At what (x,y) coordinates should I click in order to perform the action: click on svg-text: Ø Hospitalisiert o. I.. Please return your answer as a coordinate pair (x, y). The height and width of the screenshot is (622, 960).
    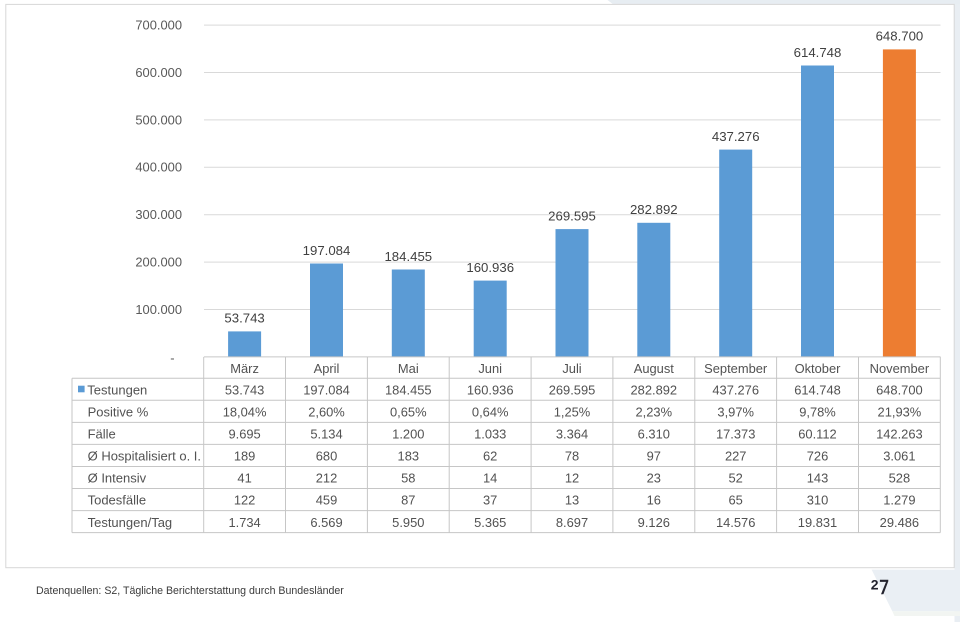
    Looking at the image, I should click on (144, 456).